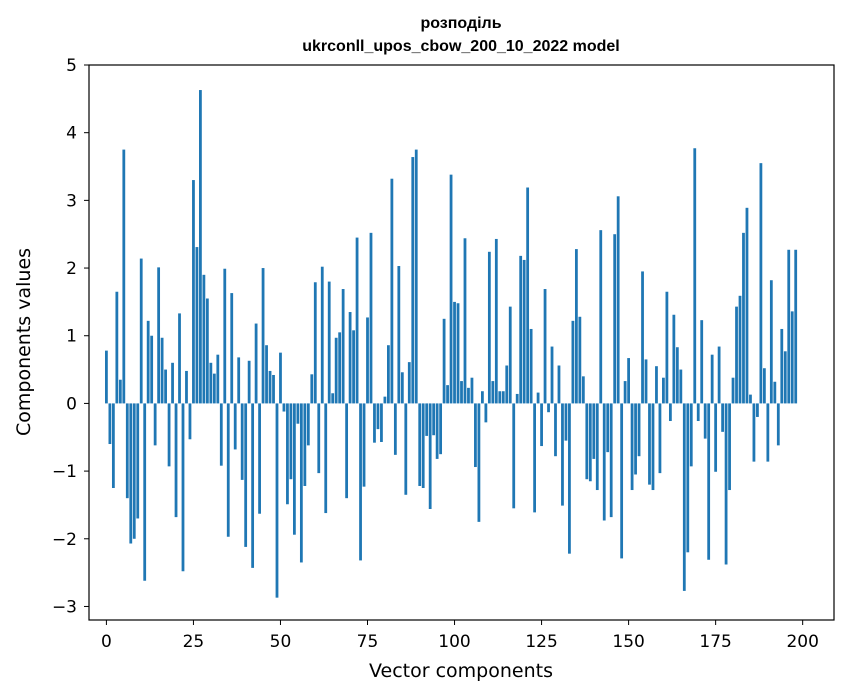 The height and width of the screenshot is (696, 847). I want to click on y-tick-label: 2, so click(71, 269).